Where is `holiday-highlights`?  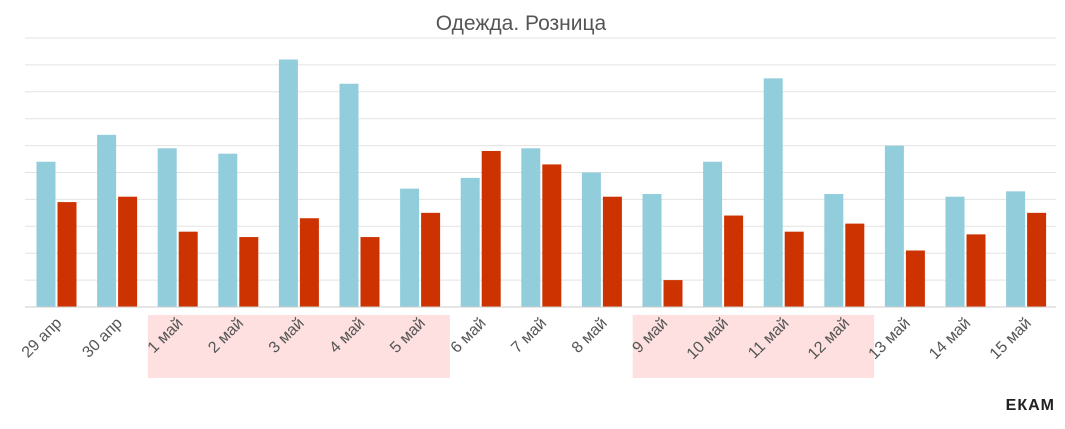
holiday-highlights is located at coordinates (511, 346).